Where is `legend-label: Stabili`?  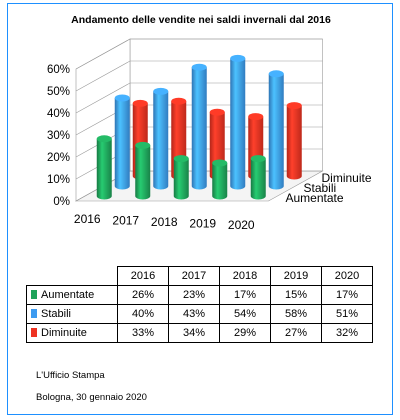
legend-label: Stabili is located at coordinates (56, 314).